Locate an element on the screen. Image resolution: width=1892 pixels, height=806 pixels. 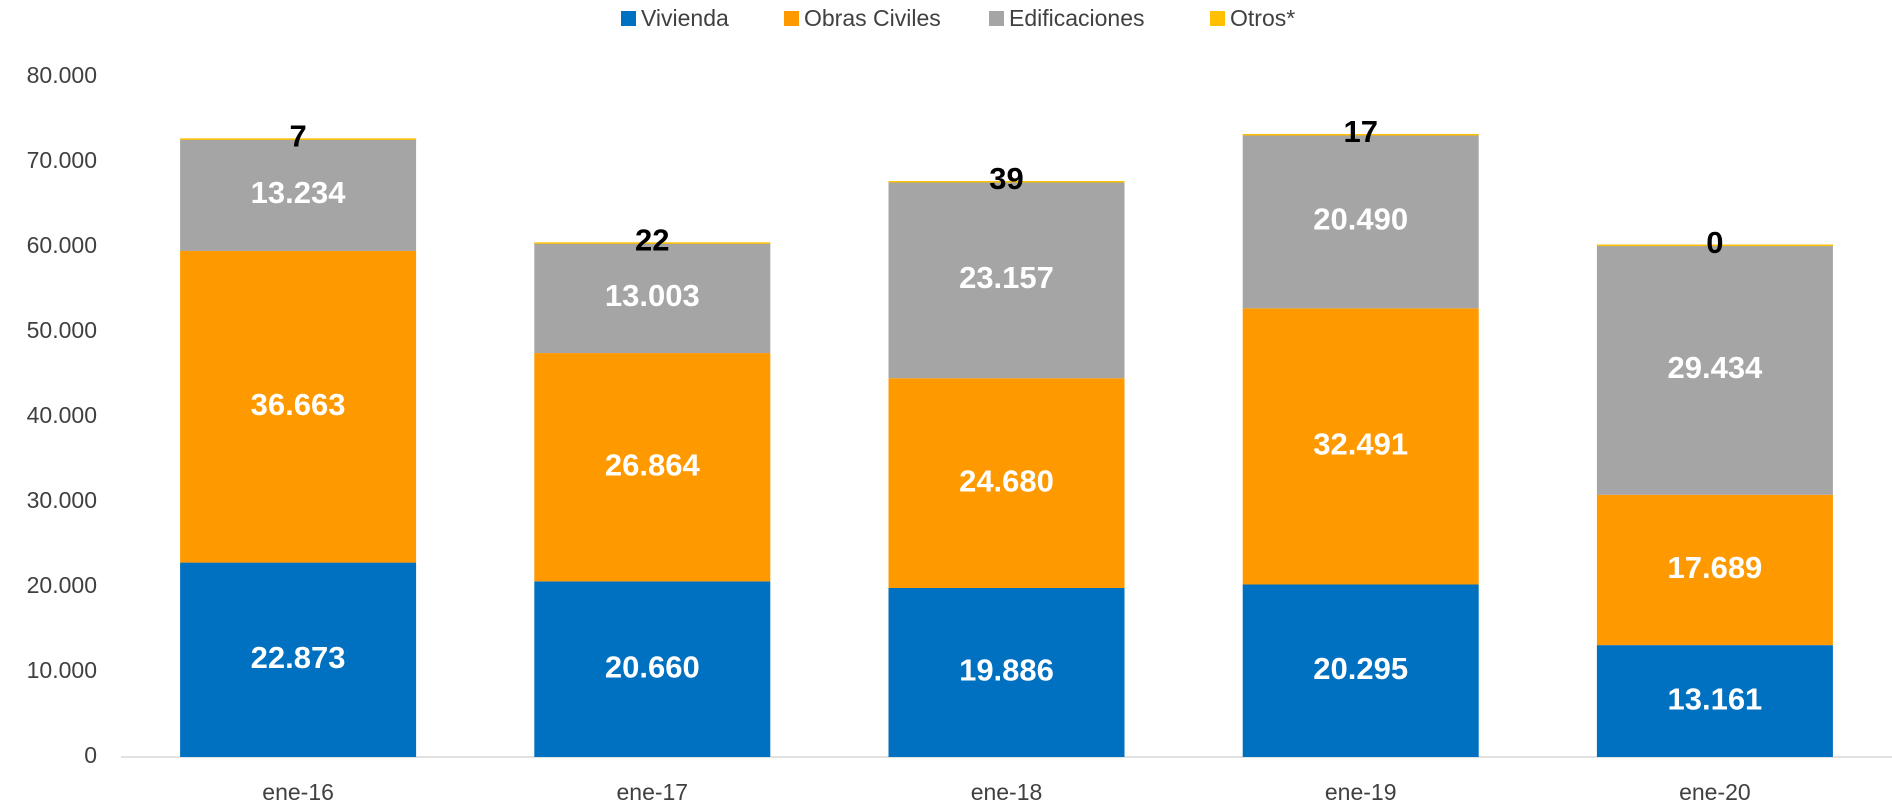
y-tick-label: 60.000 is located at coordinates (62, 245).